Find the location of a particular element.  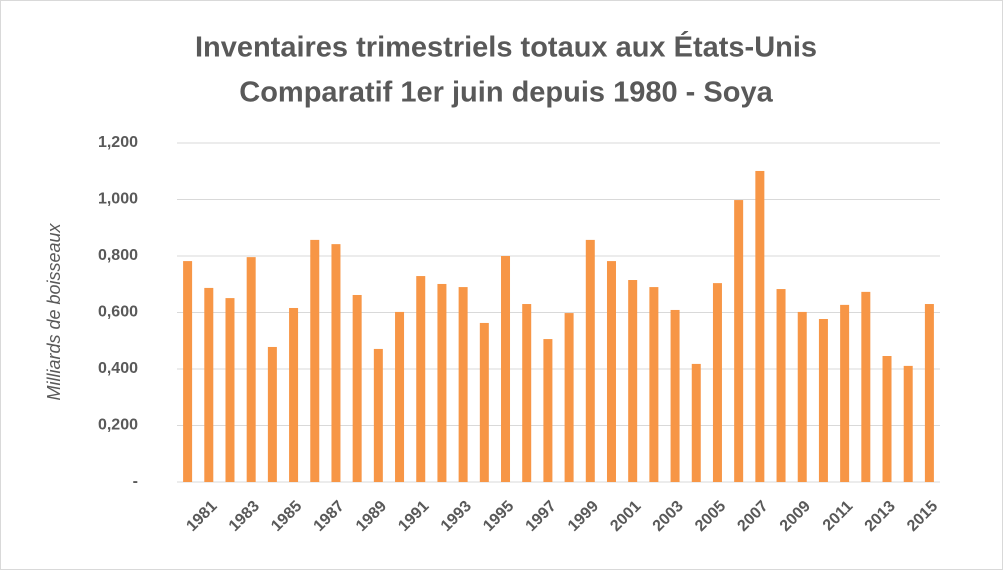

y-tick-label: 1,000 is located at coordinates (118, 199).